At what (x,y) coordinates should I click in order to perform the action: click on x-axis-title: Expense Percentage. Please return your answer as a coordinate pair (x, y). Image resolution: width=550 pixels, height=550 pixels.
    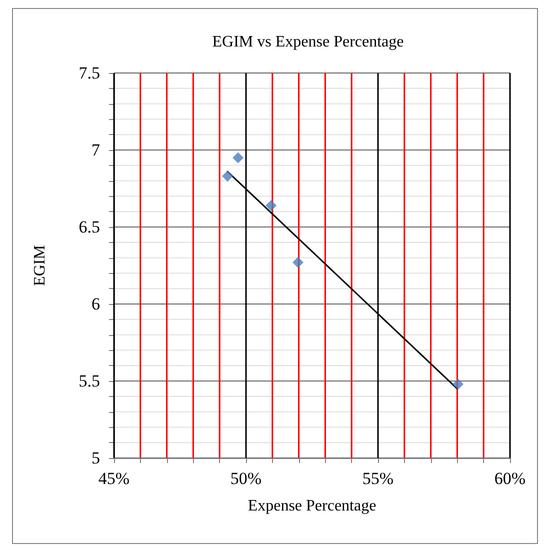
    Looking at the image, I should click on (312, 506).